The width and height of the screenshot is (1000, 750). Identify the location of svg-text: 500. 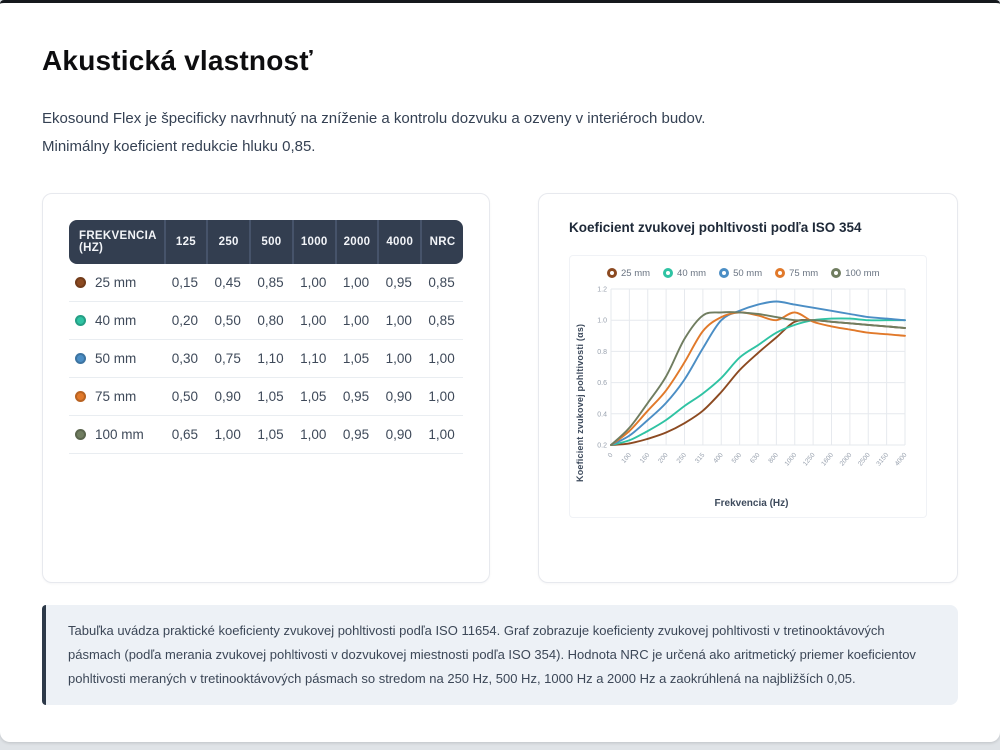
(737, 457).